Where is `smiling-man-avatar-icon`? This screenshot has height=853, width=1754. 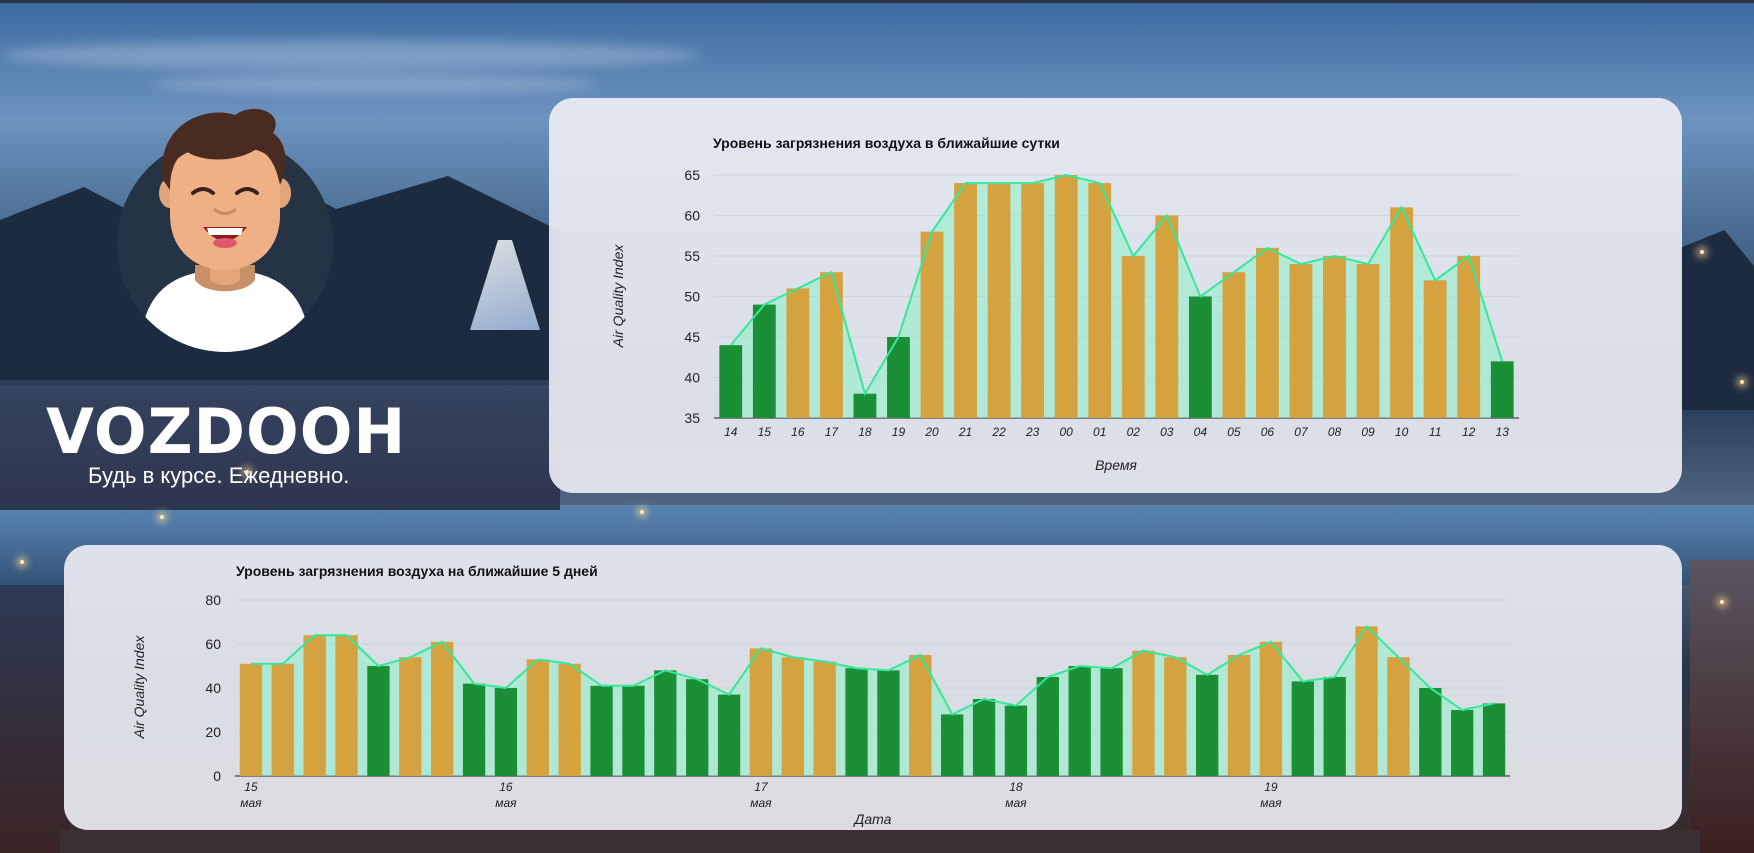 smiling-man-avatar-icon is located at coordinates (225, 230).